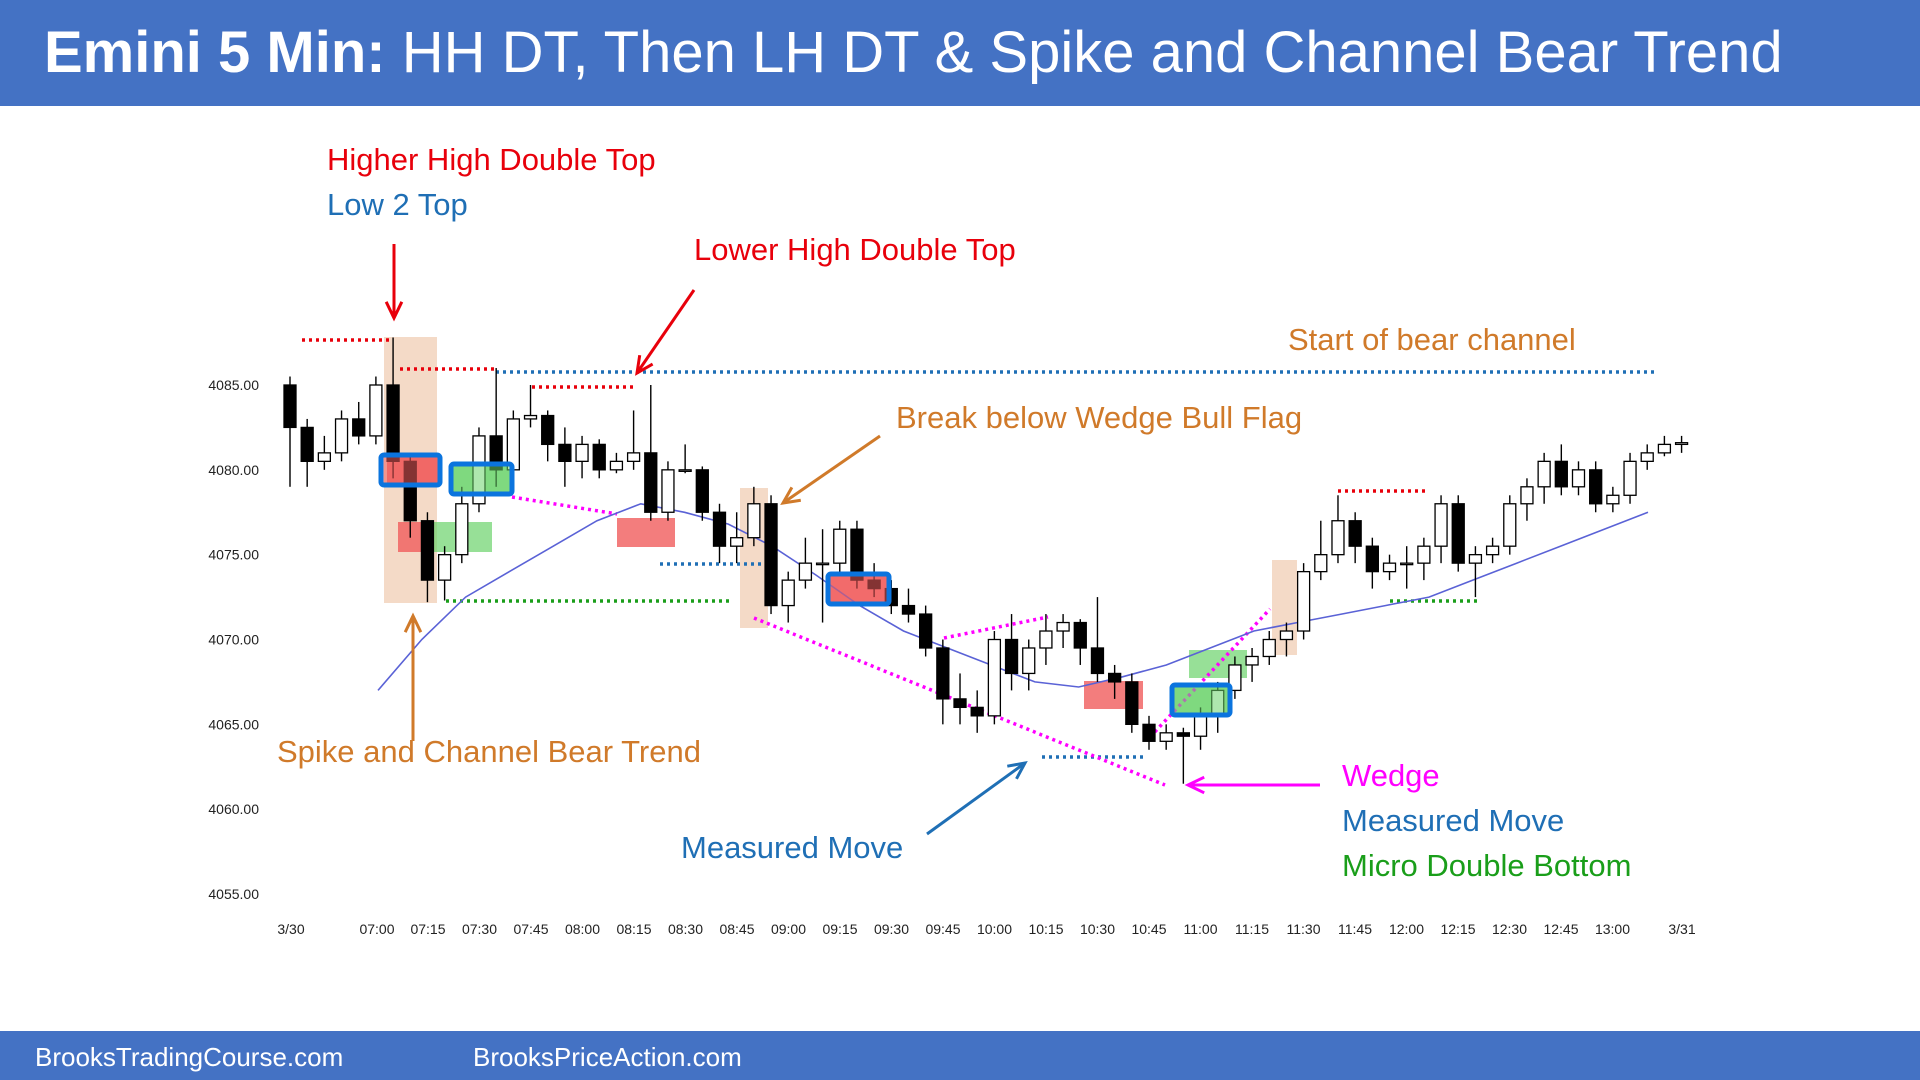 The width and height of the screenshot is (1920, 1080). Describe the element at coordinates (976, 798) in the screenshot. I see `arrow-measured-move` at that location.